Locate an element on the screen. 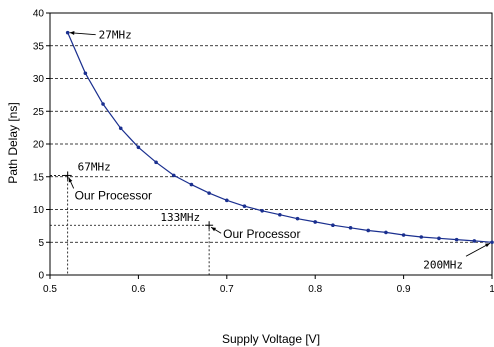  annotation-27mhz: 27MHz is located at coordinates (115, 35).